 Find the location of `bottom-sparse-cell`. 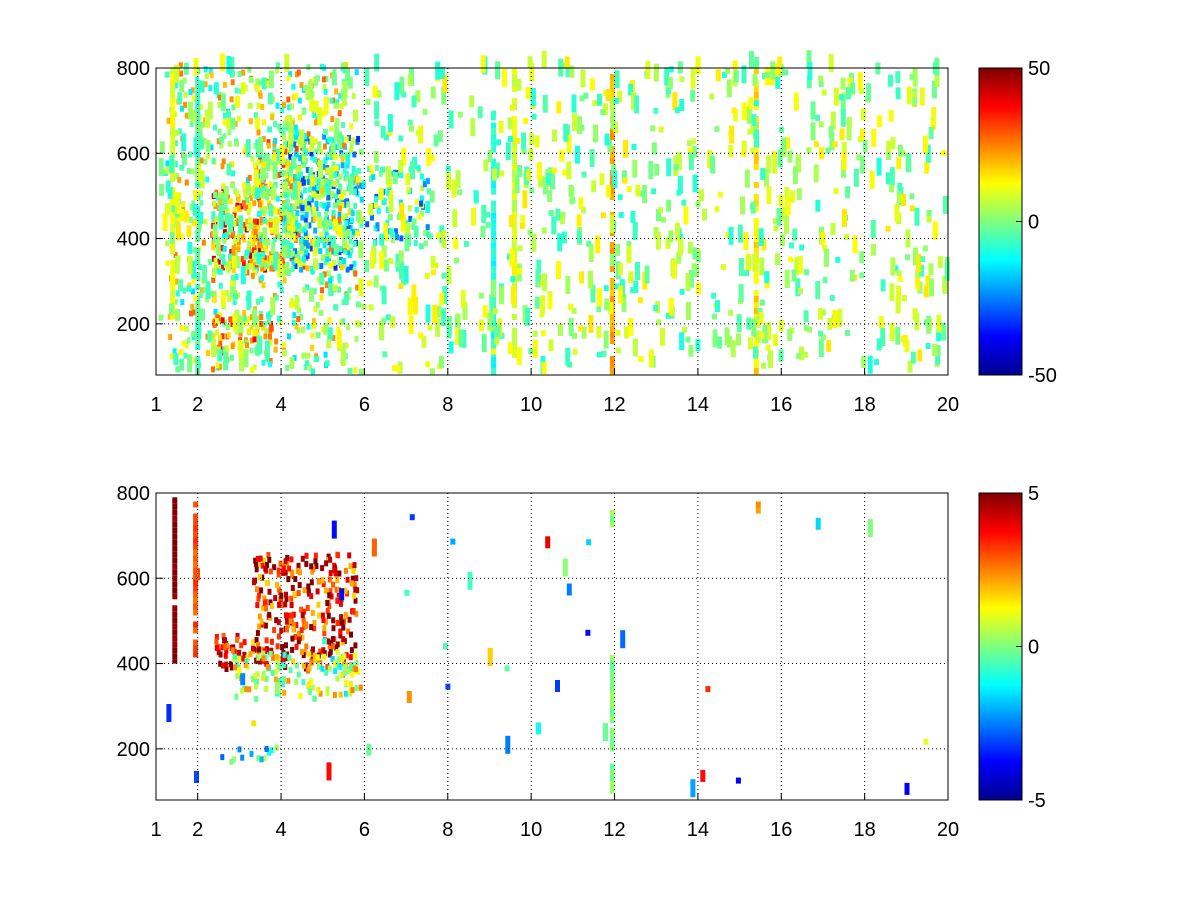

bottom-sparse-cell is located at coordinates (196, 777).